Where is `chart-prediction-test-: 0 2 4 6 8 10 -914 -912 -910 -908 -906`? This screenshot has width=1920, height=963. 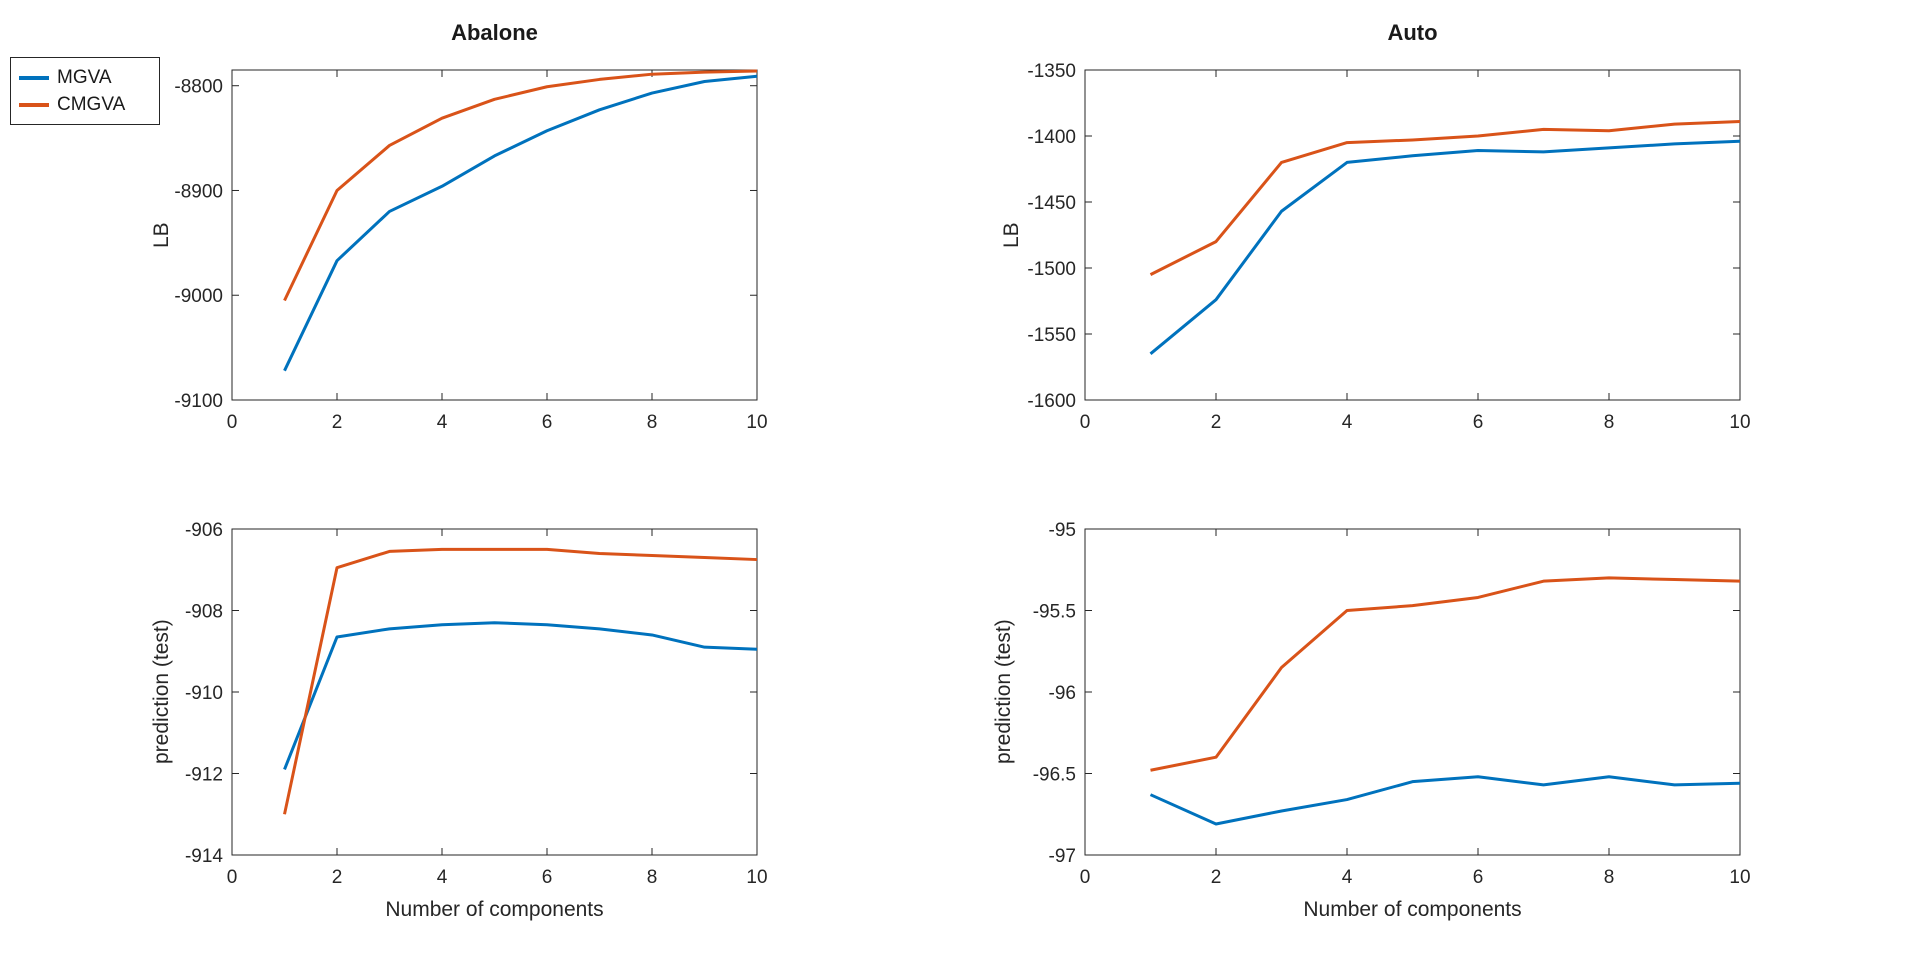 chart-prediction-test-: 0 2 4 6 8 10 -914 -912 -910 -908 -906 is located at coordinates (476, 704).